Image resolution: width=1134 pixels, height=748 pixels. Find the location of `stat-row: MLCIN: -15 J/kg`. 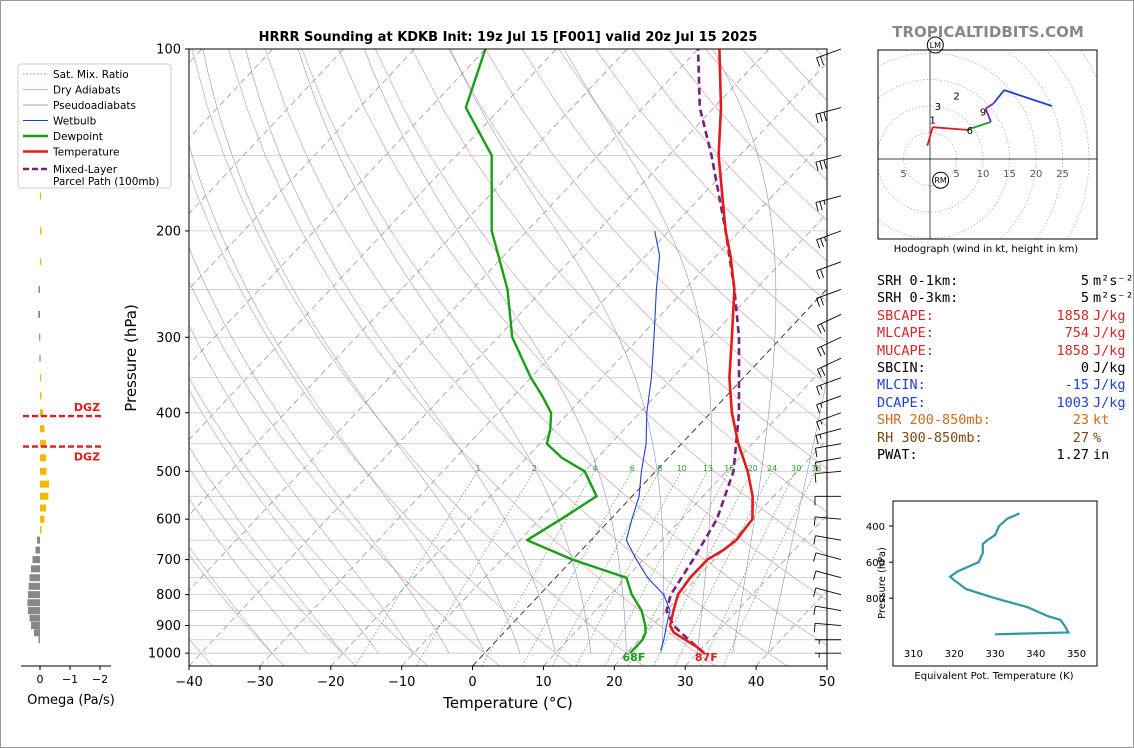

stat-row: MLCIN: -15 J/kg is located at coordinates (1005, 385).